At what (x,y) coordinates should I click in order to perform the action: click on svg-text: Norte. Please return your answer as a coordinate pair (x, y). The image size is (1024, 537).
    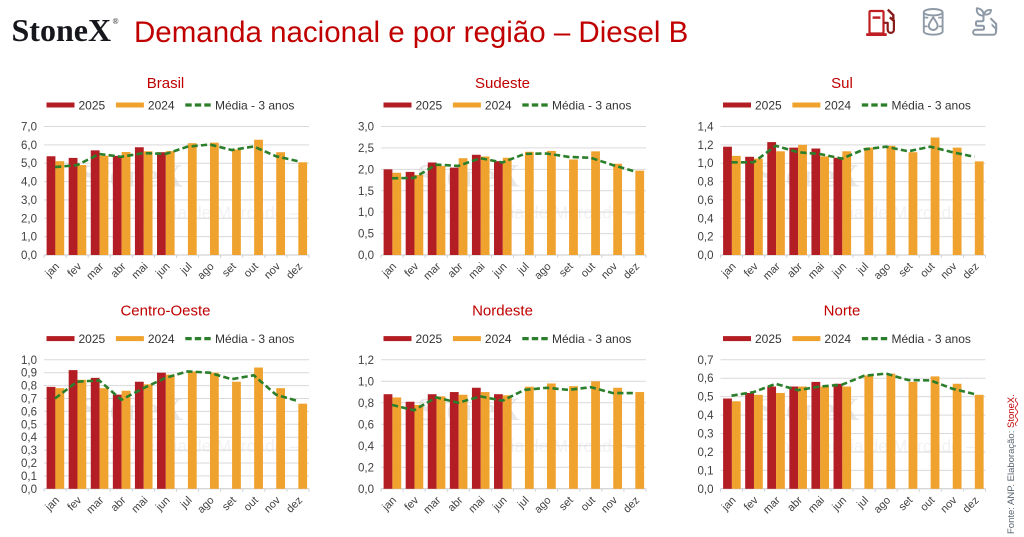
    Looking at the image, I should click on (842, 311).